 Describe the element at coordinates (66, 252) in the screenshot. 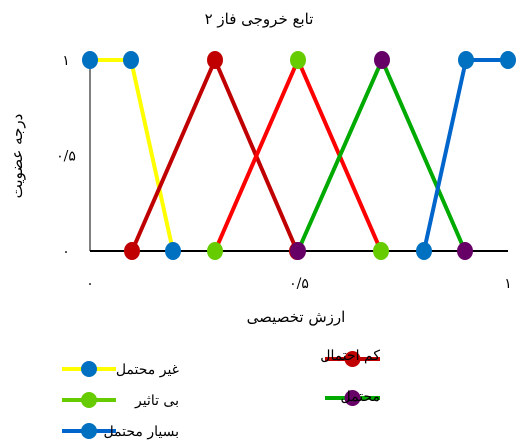

I see `y-tick-label: ۰` at that location.